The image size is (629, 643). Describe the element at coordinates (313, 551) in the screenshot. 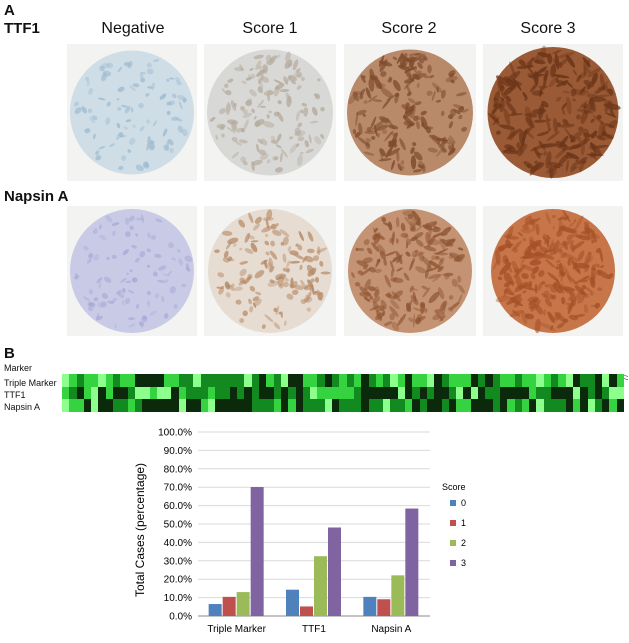

I see `chart-bars` at that location.